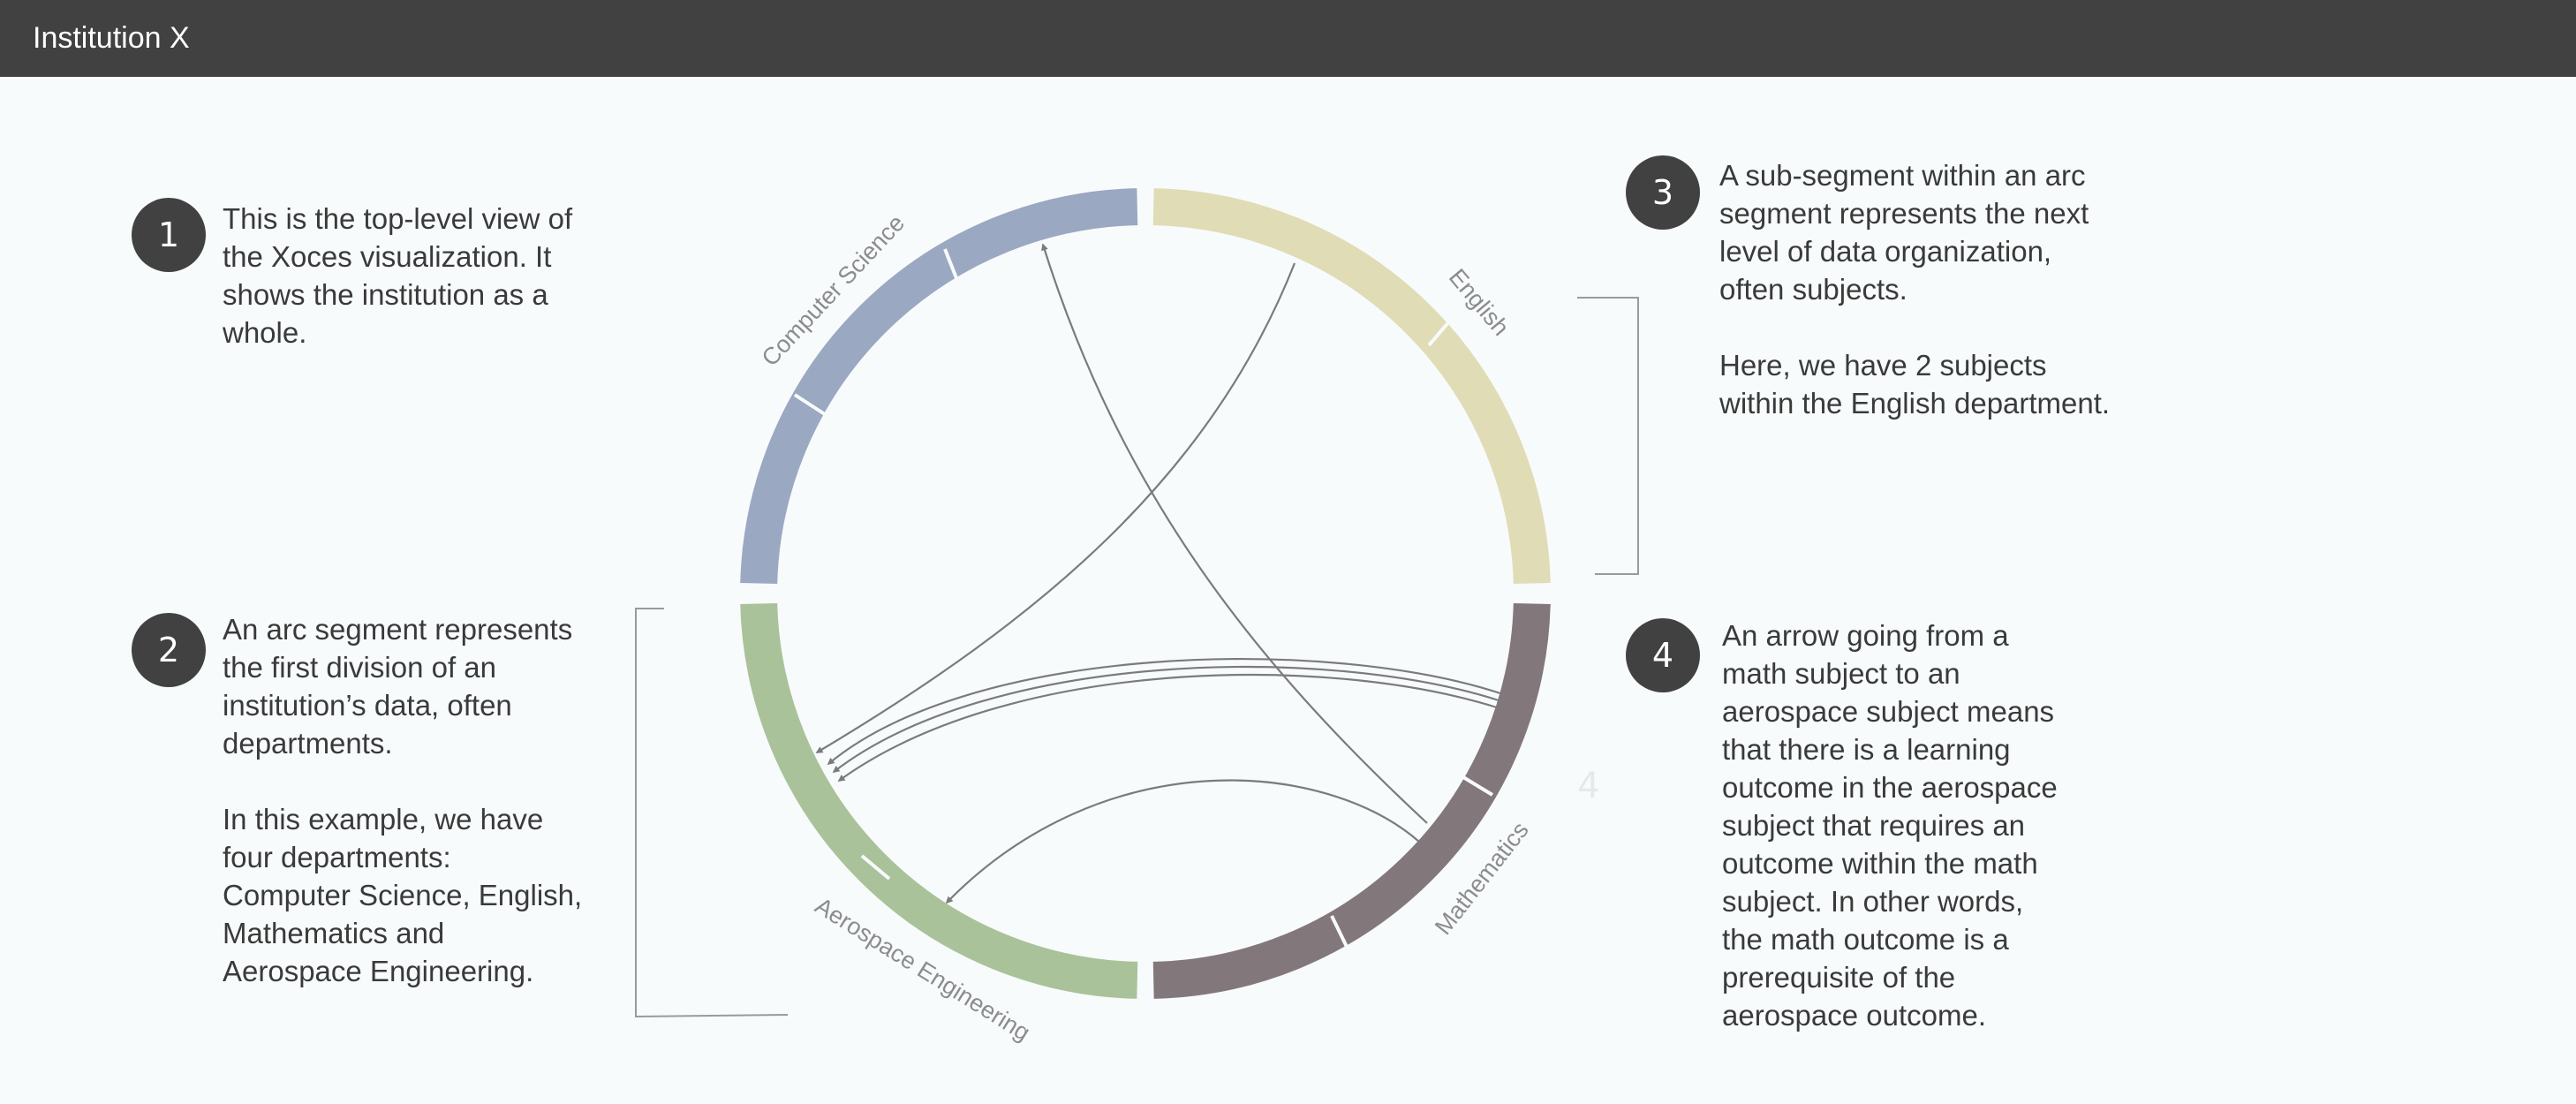 Image resolution: width=2576 pixels, height=1104 pixels. Describe the element at coordinates (1904, 213) in the screenshot. I see `text-line: segment represents the next` at that location.